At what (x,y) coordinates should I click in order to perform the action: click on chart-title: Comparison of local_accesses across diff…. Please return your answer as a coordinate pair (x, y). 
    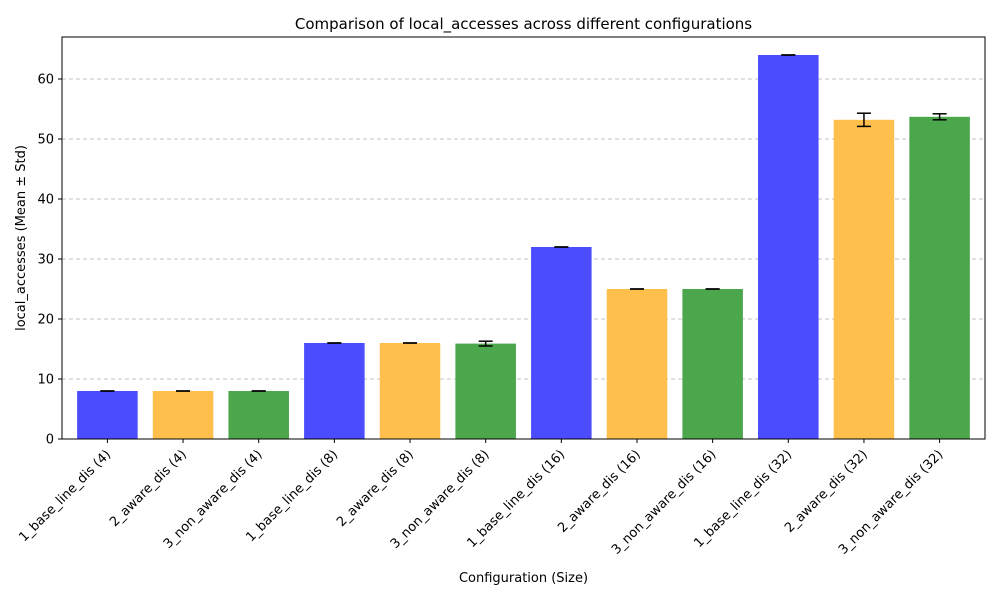
    Looking at the image, I should click on (523, 24).